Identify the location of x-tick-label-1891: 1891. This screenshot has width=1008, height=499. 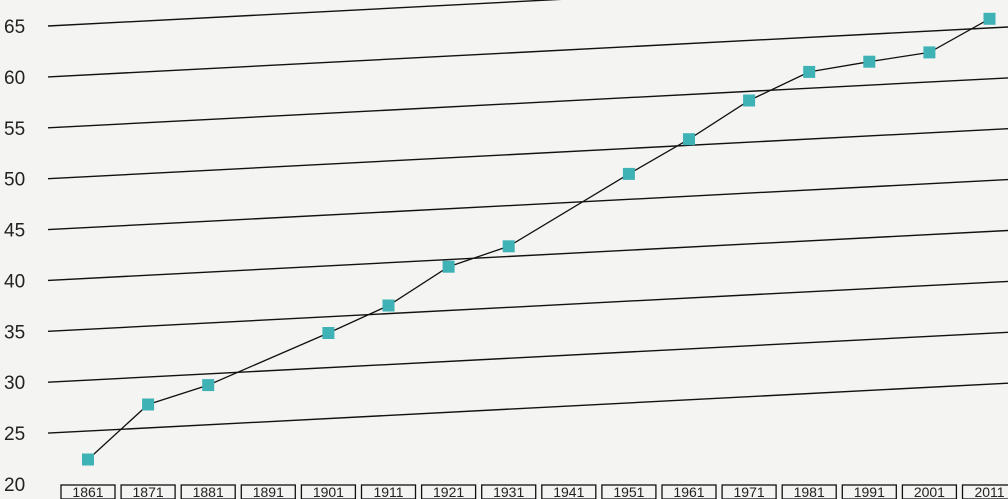
(268, 491).